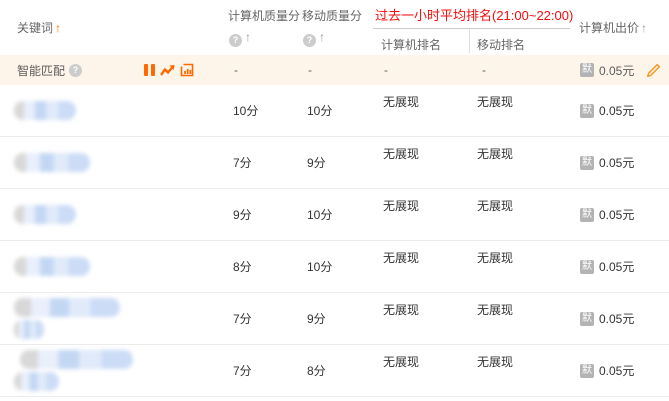 This screenshot has width=669, height=401. Describe the element at coordinates (149, 70) in the screenshot. I see `pause-icon` at that location.